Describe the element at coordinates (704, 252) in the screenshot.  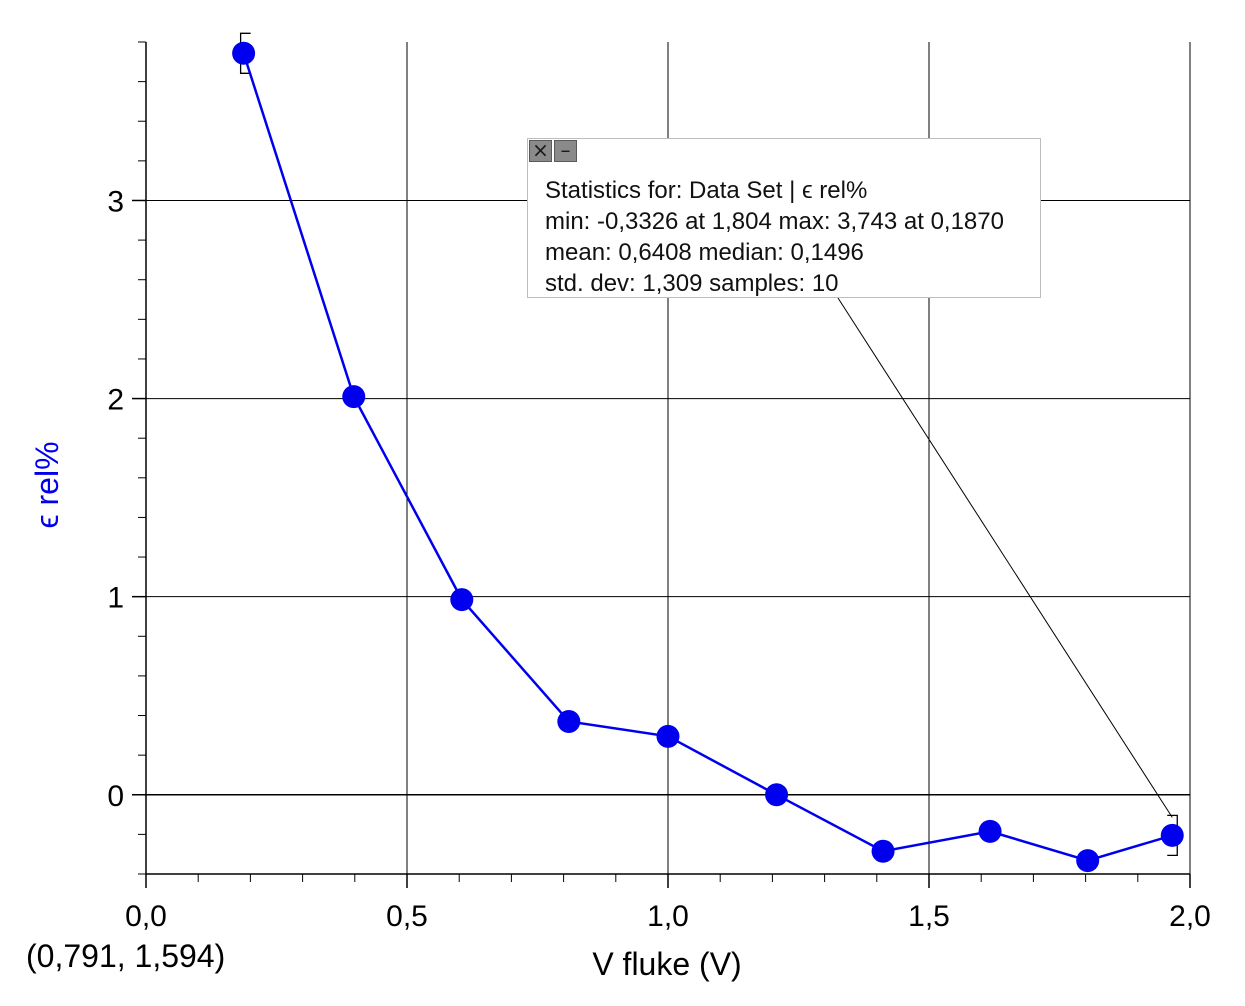
I see `stats-mean-median: mean: 0,6408 median: 0,1496` at that location.